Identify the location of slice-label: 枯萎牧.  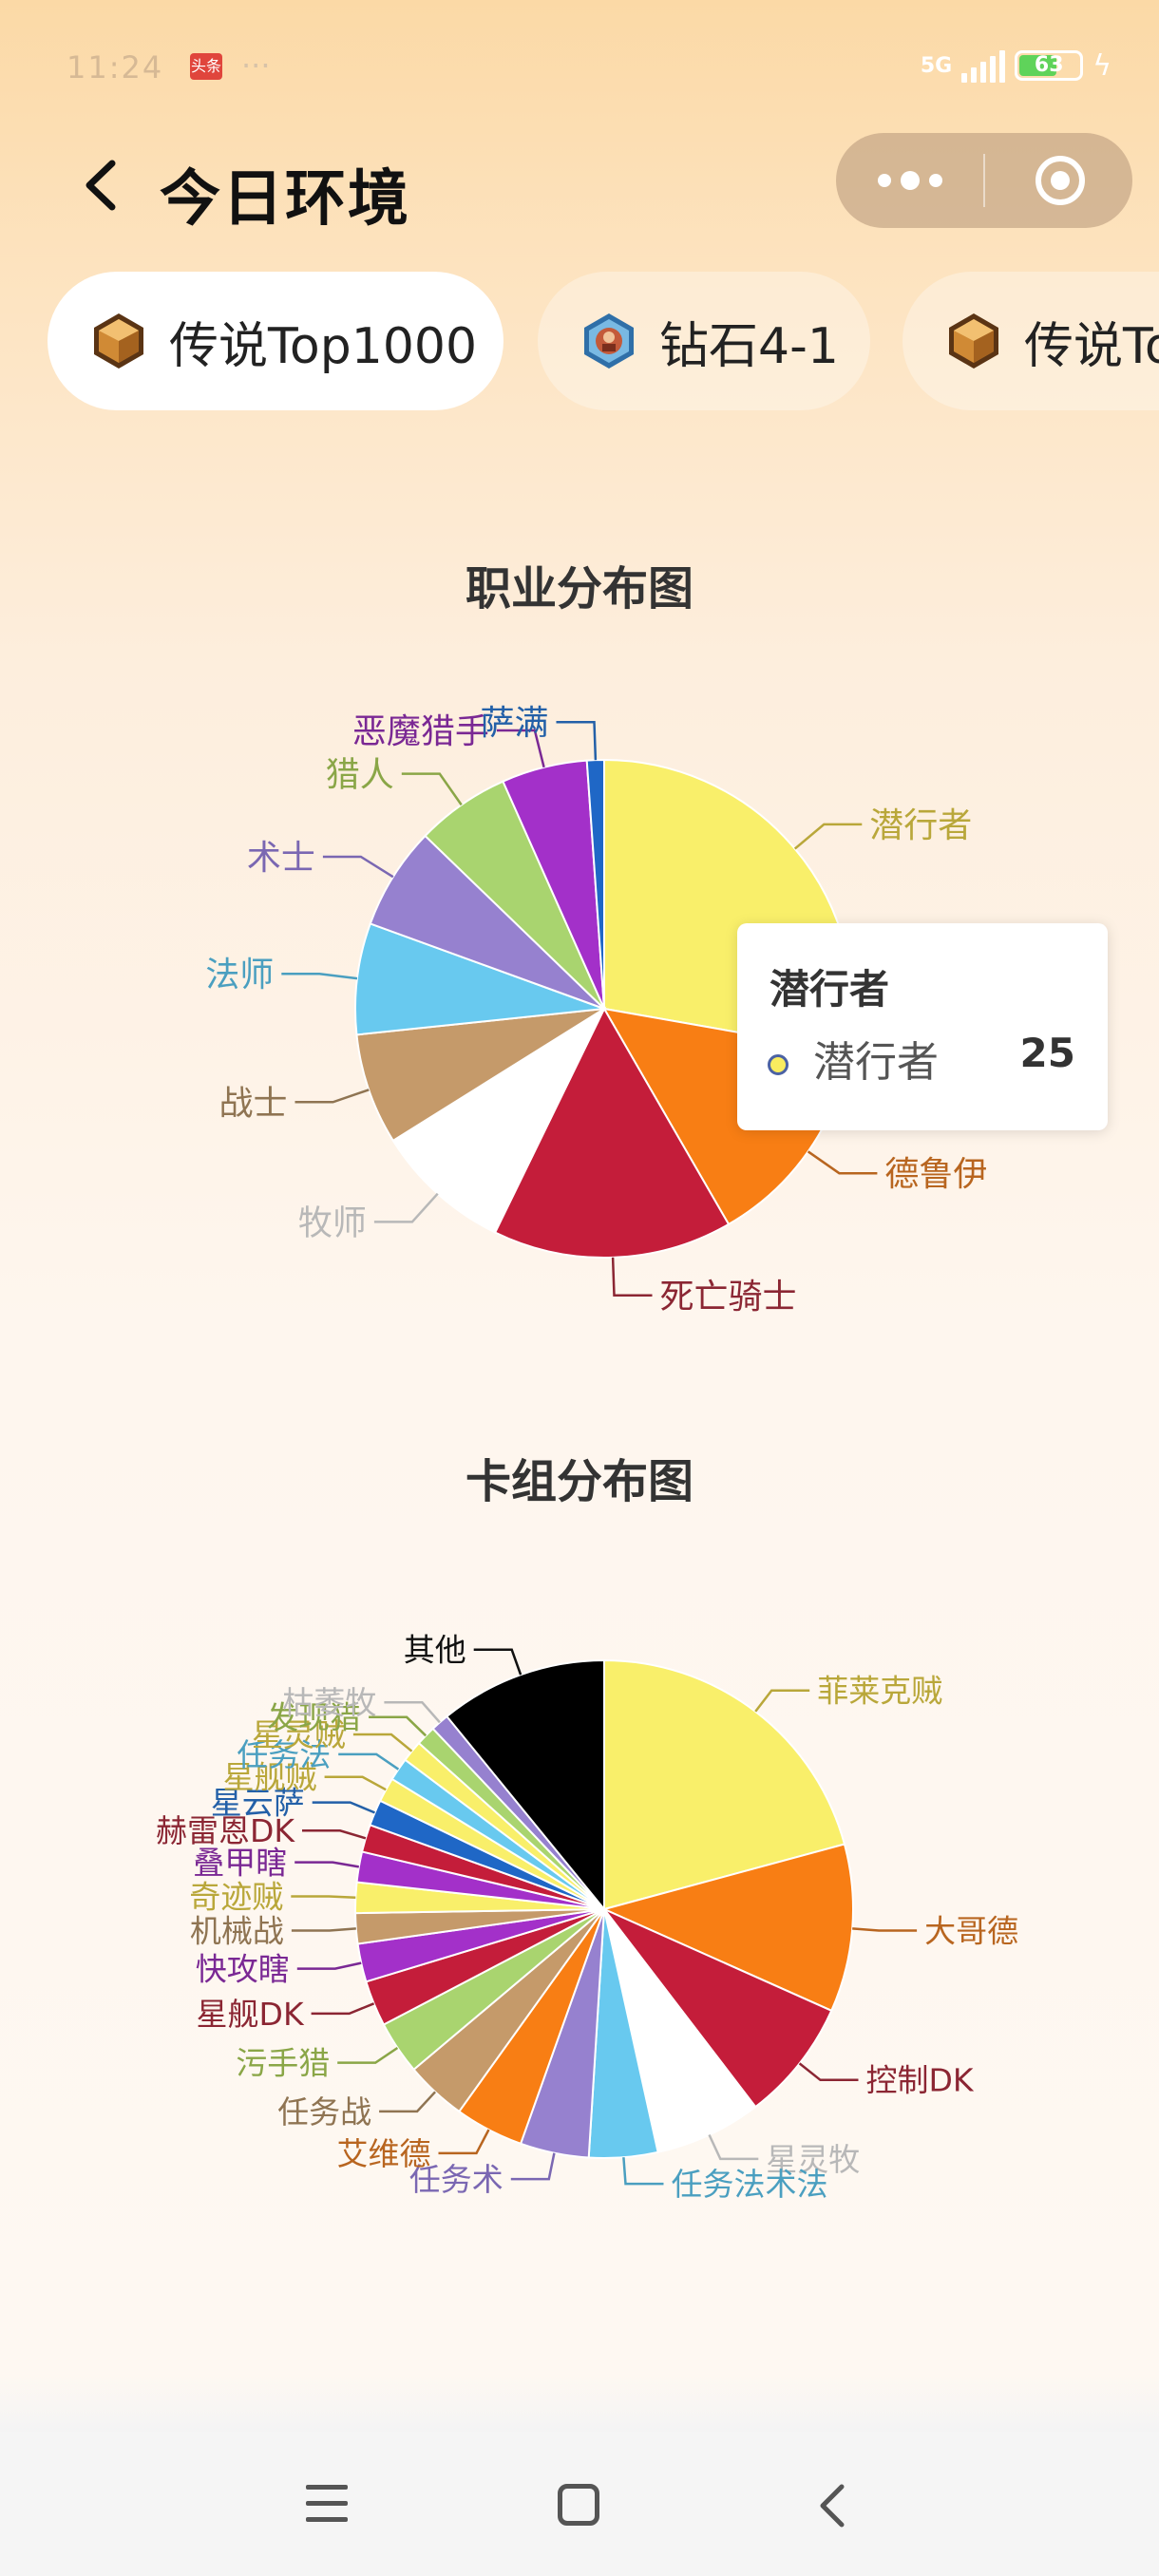
(329, 1702).